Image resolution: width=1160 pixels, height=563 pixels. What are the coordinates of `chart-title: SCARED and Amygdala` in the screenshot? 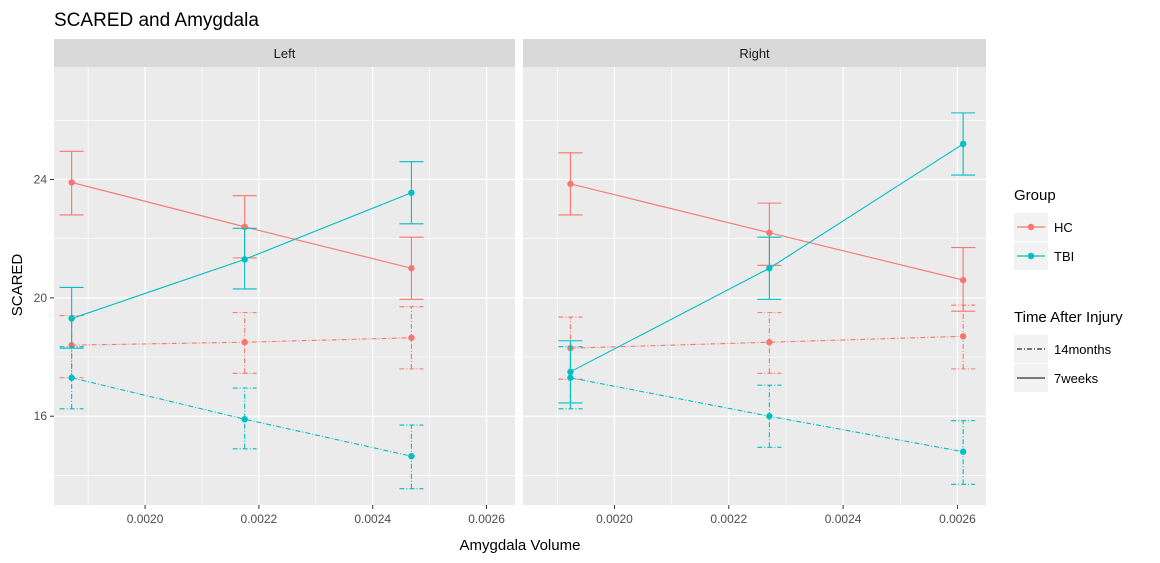 It's located at (156, 20).